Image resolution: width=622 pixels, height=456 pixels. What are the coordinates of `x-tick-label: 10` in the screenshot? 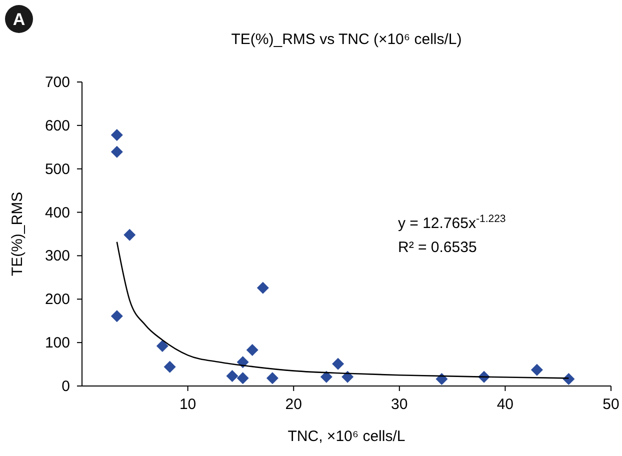 It's located at (187, 404).